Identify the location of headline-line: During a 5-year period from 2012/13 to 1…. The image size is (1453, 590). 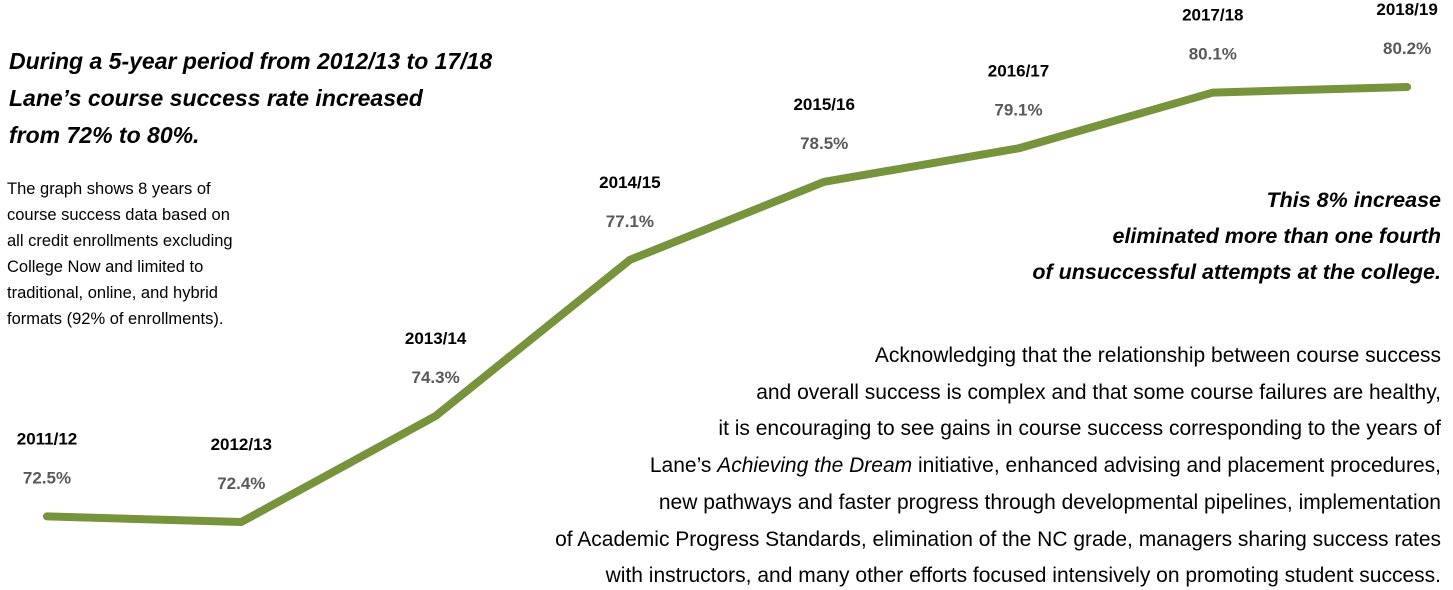
(251, 61).